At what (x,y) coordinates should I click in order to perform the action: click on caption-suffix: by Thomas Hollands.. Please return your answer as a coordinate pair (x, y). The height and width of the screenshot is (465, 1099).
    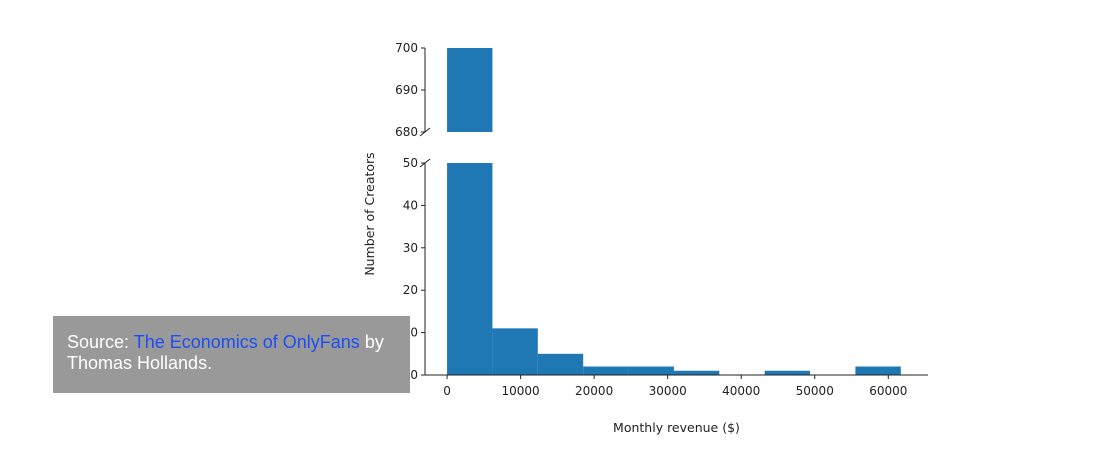
    Looking at the image, I should click on (225, 352).